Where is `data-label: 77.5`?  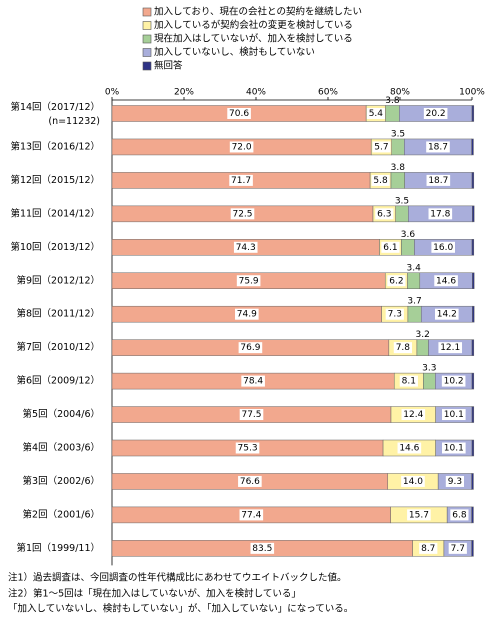 data-label: 77.5 is located at coordinates (251, 415).